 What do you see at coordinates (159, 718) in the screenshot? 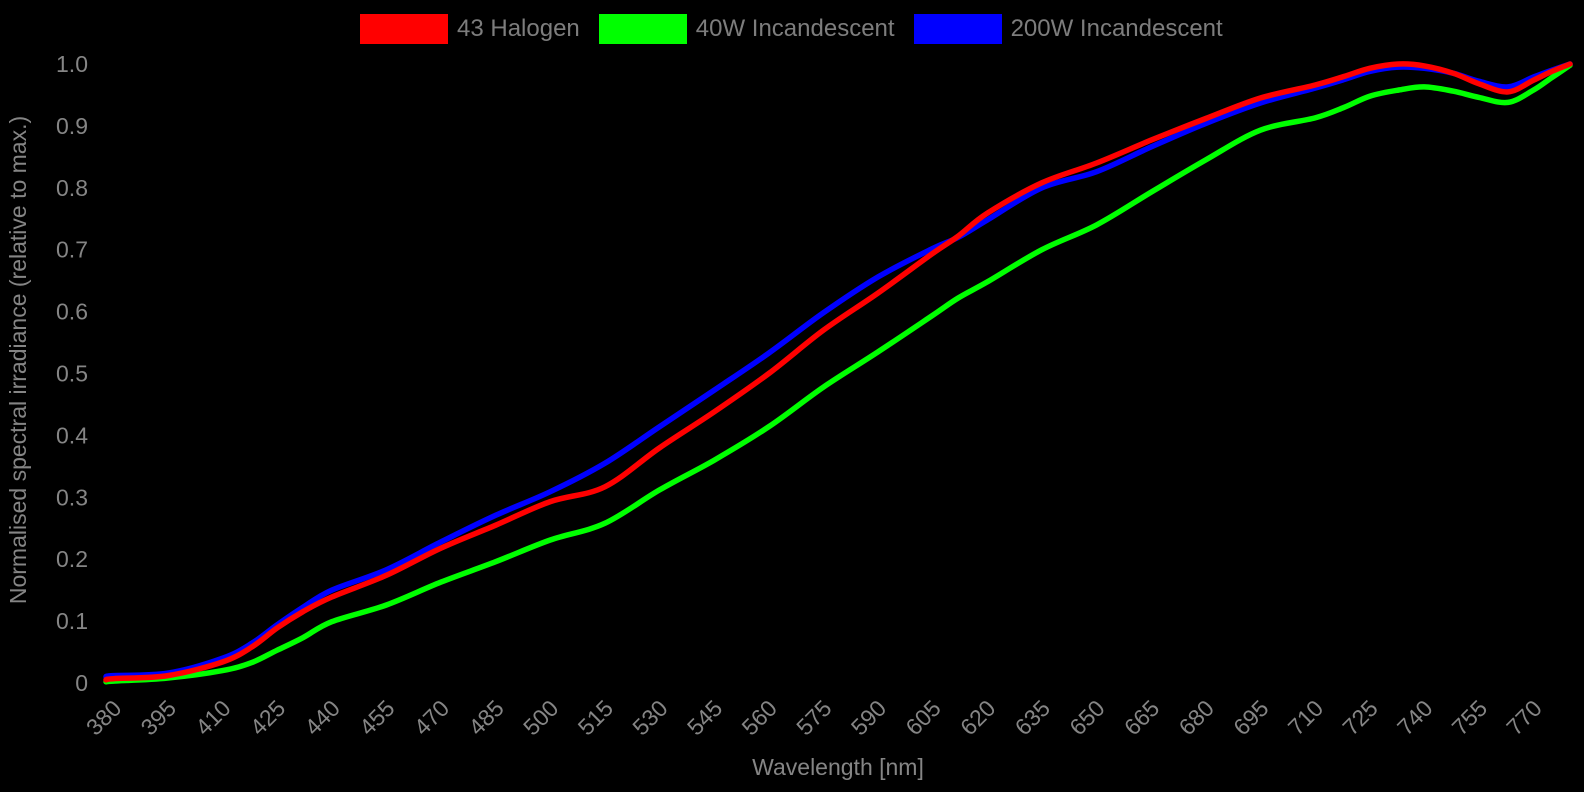
I see `x-tick-label: 395` at bounding box center [159, 718].